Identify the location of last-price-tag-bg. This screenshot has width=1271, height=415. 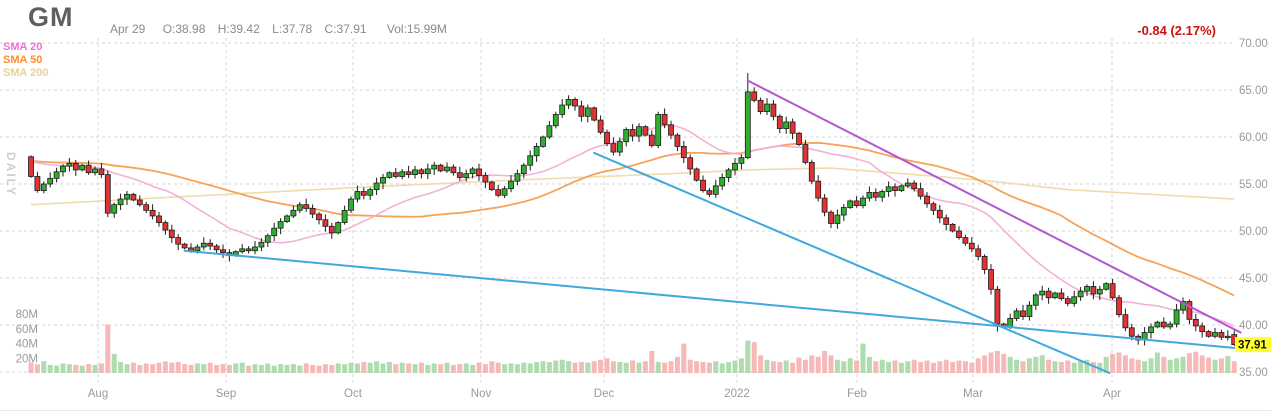
(1253, 345).